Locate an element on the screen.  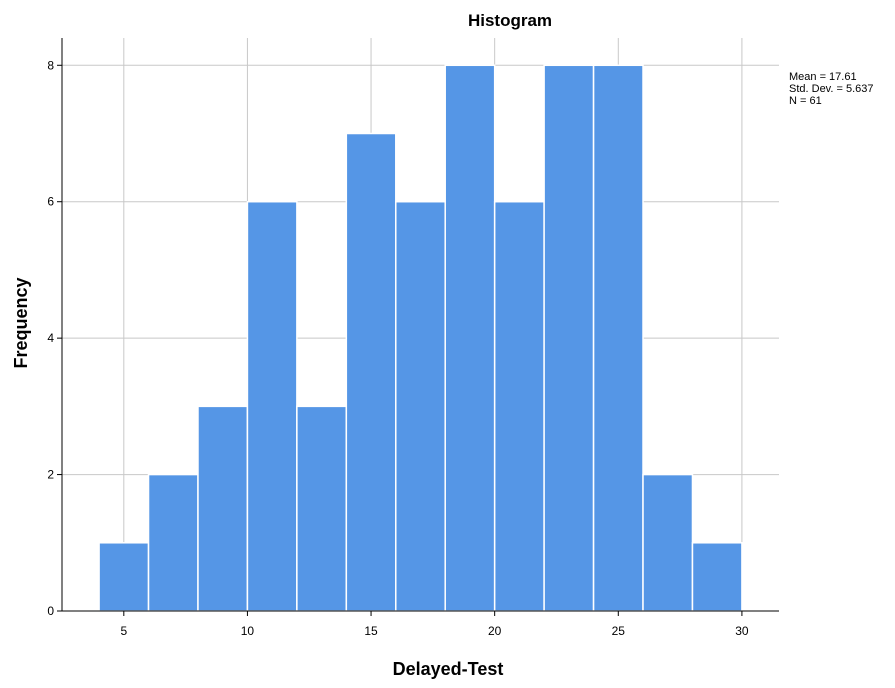
x-axis-ticks: 5 10 15 20 25 30 is located at coordinates (434, 624).